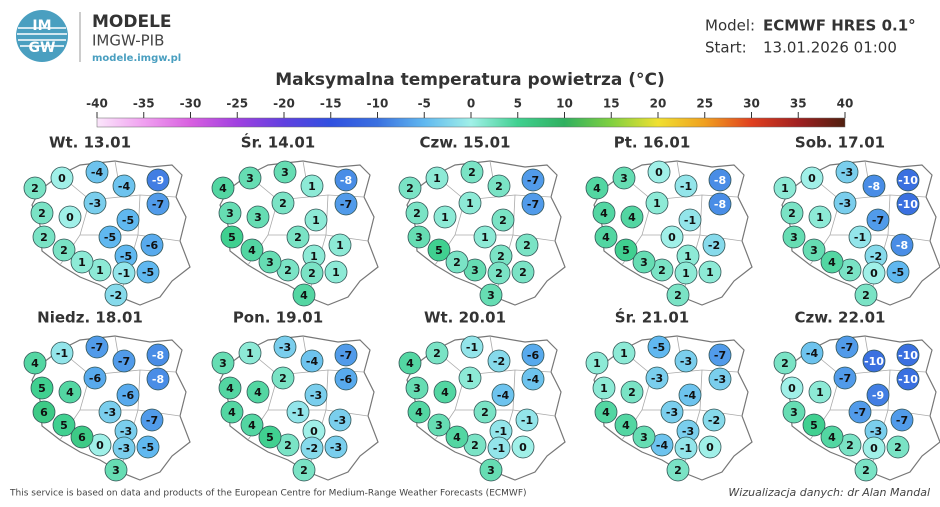  What do you see at coordinates (839, 26) in the screenshot?
I see `model: ECMWF HRES 0.1°` at bounding box center [839, 26].